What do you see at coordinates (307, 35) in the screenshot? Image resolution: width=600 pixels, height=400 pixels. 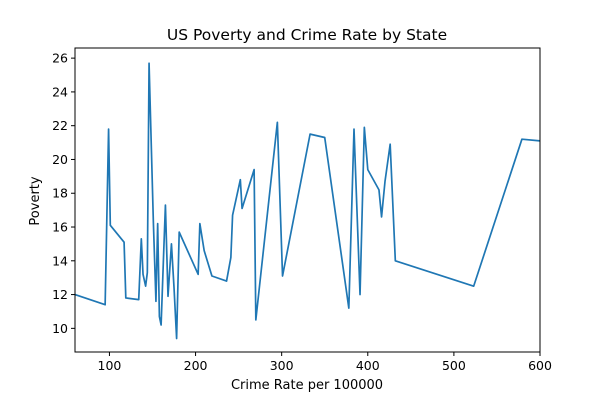 I see `chart-title: US Poverty and Crime Rate by State` at bounding box center [307, 35].